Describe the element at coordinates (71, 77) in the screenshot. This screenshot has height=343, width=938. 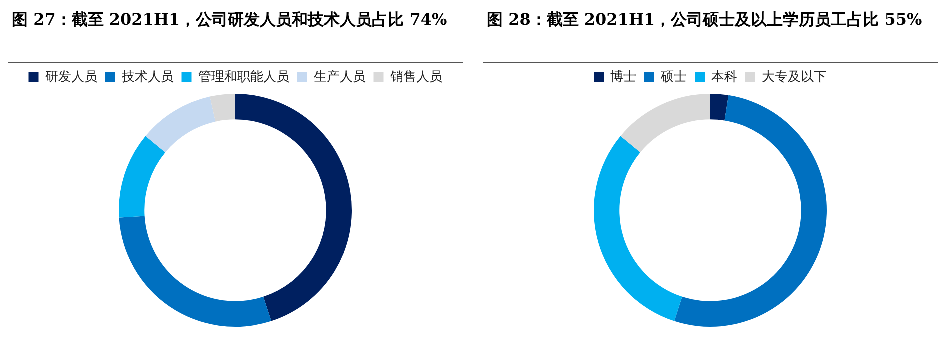
I see `legend-label: 研发人员` at that location.